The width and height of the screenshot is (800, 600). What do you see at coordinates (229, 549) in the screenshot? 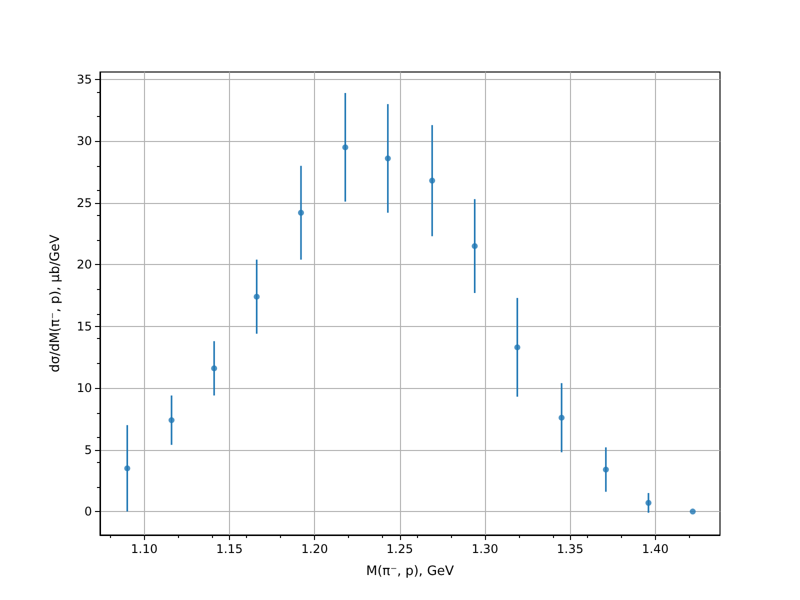
I see `x-tick-label: 1.15` at bounding box center [229, 549].